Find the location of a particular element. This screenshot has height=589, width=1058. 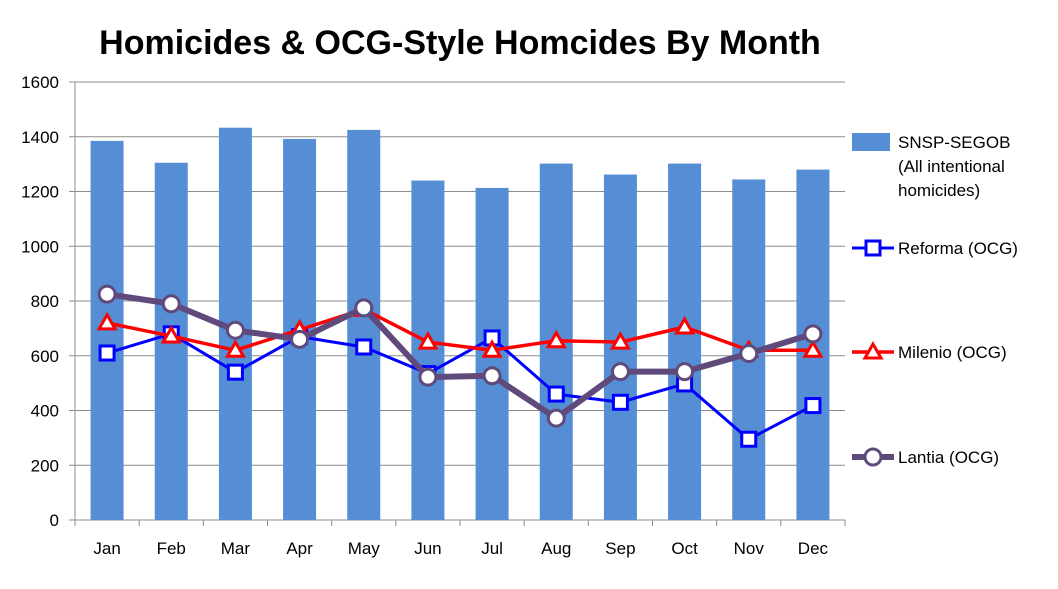

y-tick-label: 1200 is located at coordinates (40, 192).